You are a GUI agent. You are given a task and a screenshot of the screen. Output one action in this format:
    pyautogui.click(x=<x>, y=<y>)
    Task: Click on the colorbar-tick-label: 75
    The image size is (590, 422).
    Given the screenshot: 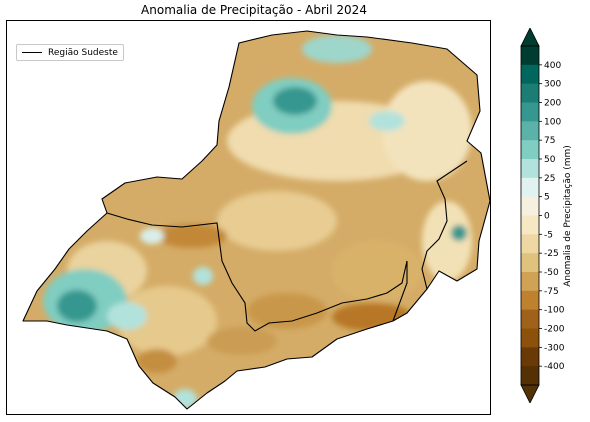 What is the action you would take?
    pyautogui.click(x=549, y=141)
    